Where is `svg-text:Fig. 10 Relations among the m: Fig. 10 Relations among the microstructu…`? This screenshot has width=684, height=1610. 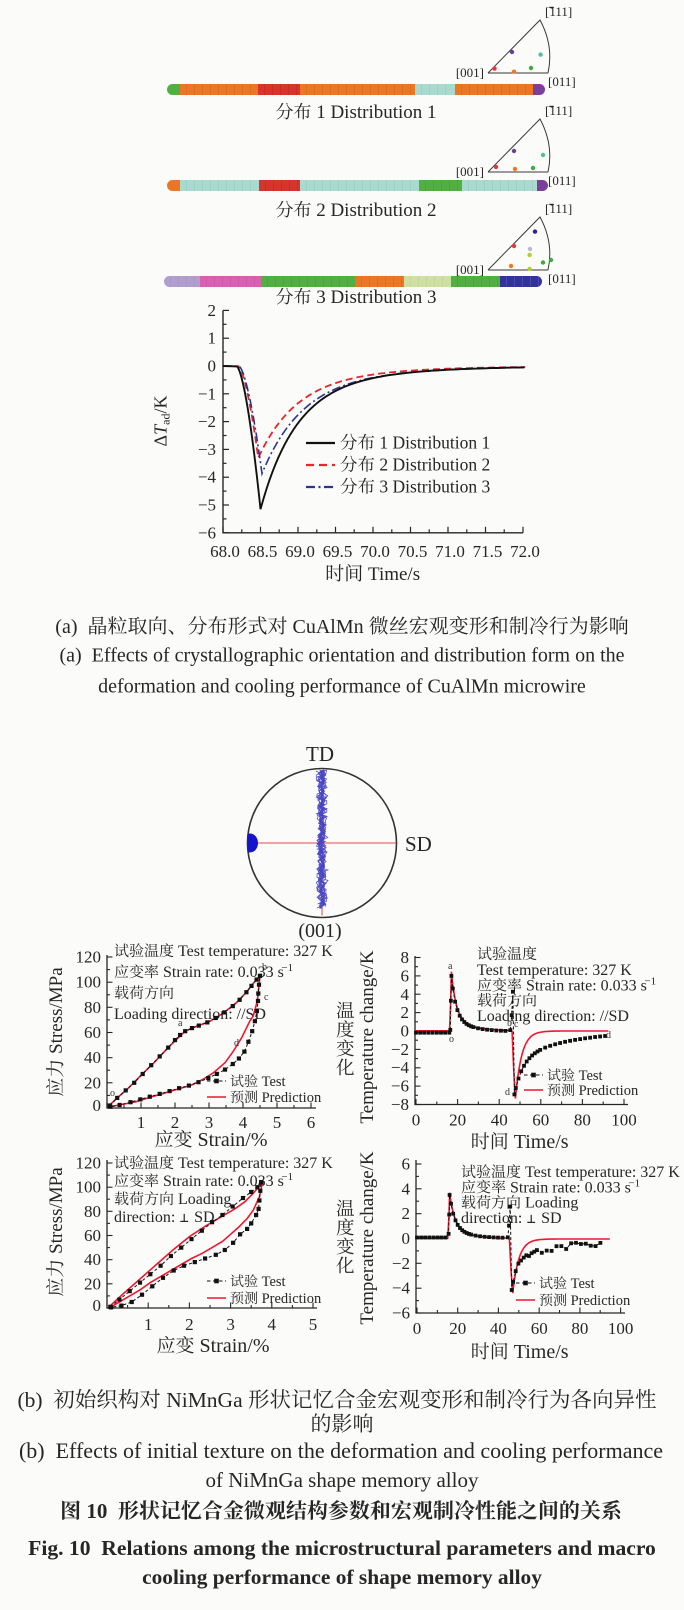 svg-text:Fig. 10 Relations among the m: Fig. 10 Relations among the microstructu… is located at coordinates (342, 1548).